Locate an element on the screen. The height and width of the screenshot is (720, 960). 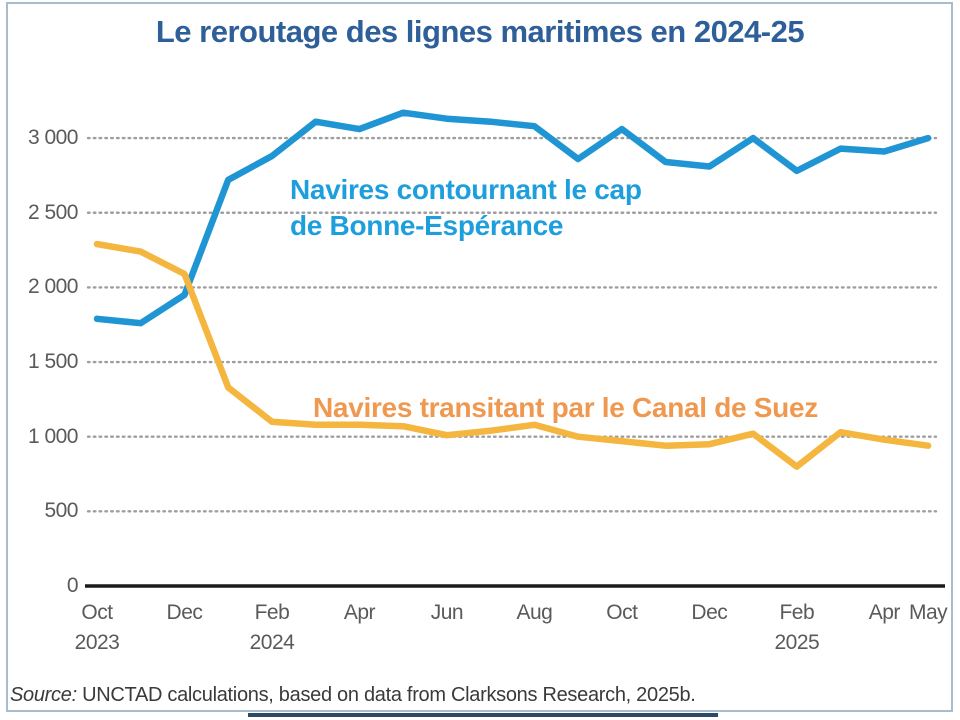
y-tick-label: 500 is located at coordinates (61, 511).